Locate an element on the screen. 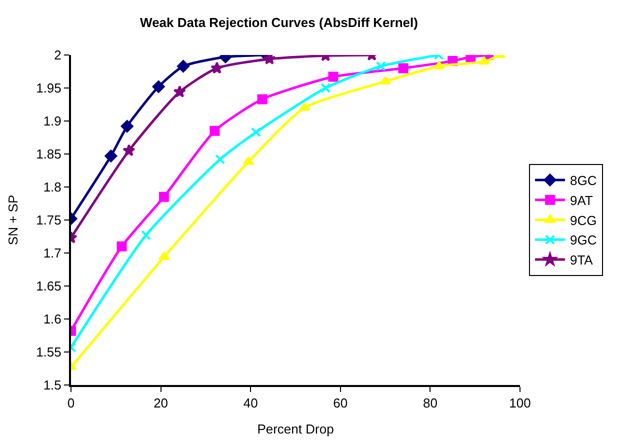  x-tick-label: 40 is located at coordinates (250, 403).